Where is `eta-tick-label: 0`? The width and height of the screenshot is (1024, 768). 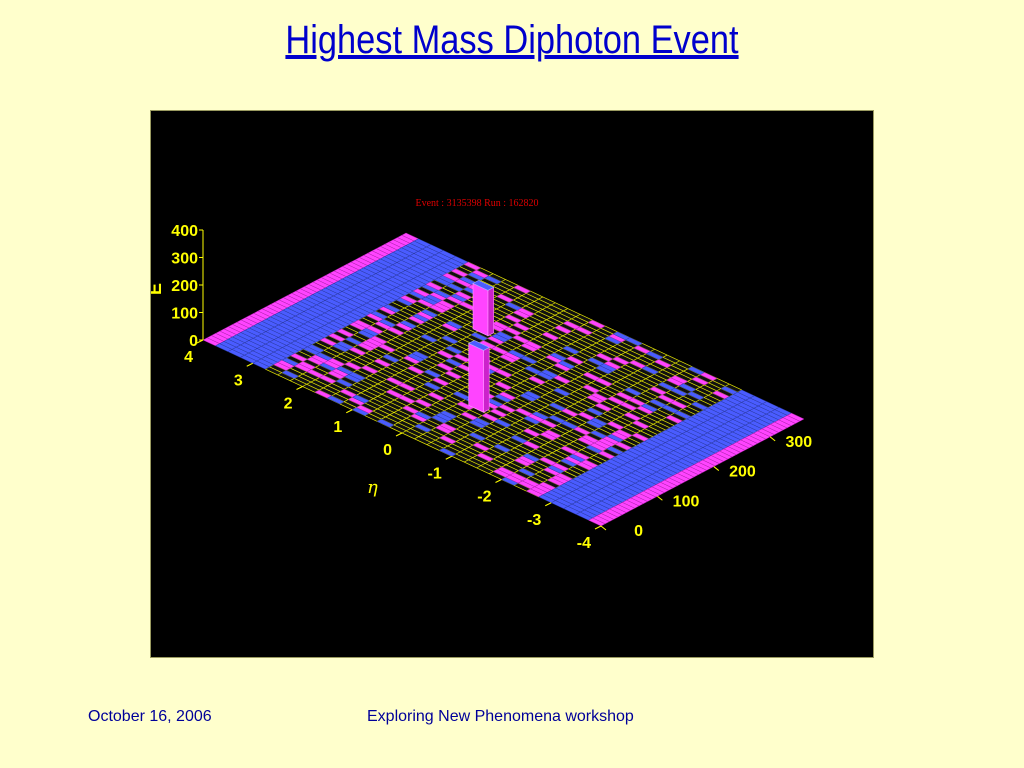 eta-tick-label: 0 is located at coordinates (387, 450).